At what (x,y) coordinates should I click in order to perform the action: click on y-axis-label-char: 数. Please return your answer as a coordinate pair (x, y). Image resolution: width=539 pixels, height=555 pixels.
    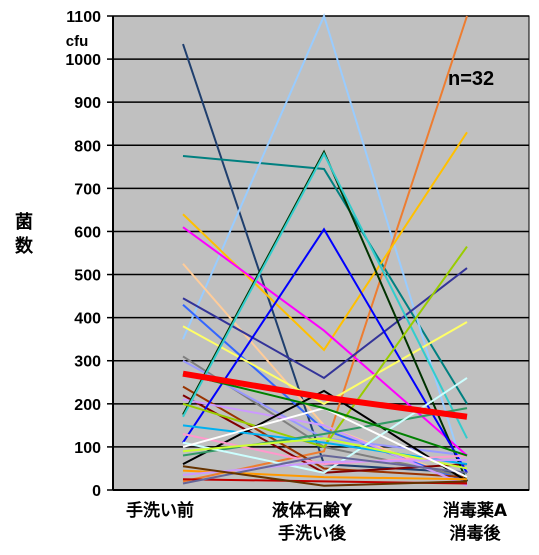
    Looking at the image, I should click on (24, 246).